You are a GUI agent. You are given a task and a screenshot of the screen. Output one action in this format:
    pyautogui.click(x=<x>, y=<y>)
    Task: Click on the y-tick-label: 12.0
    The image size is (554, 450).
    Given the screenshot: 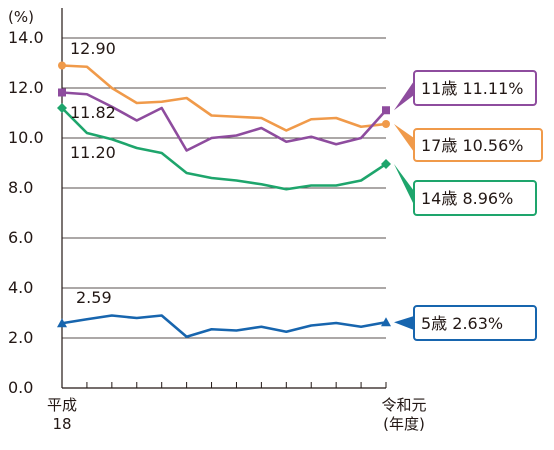 What is the action you would take?
    pyautogui.click(x=26, y=87)
    